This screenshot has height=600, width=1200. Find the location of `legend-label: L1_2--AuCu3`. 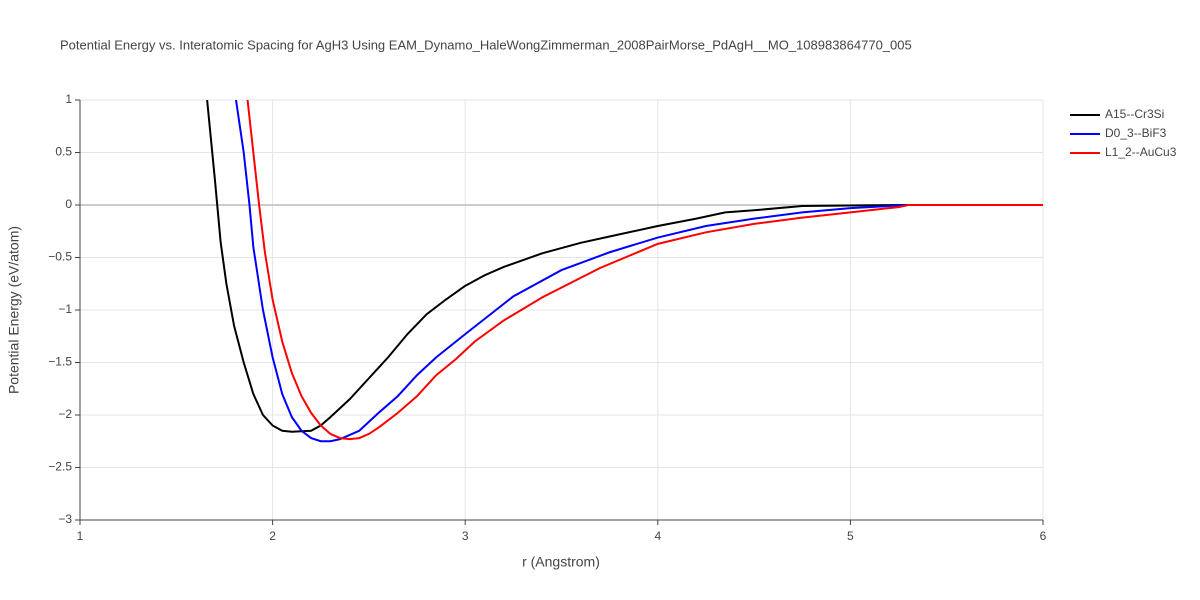

legend-label: L1_2--AuCu3 is located at coordinates (1141, 152).